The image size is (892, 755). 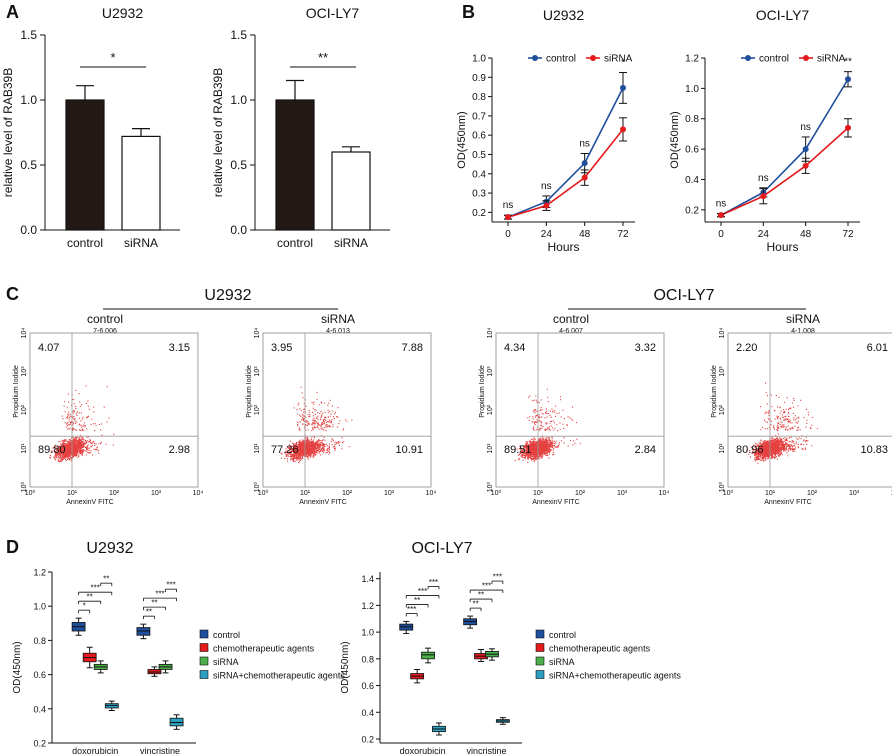 I want to click on y-tick-label: 0.0, so click(x=28, y=230).